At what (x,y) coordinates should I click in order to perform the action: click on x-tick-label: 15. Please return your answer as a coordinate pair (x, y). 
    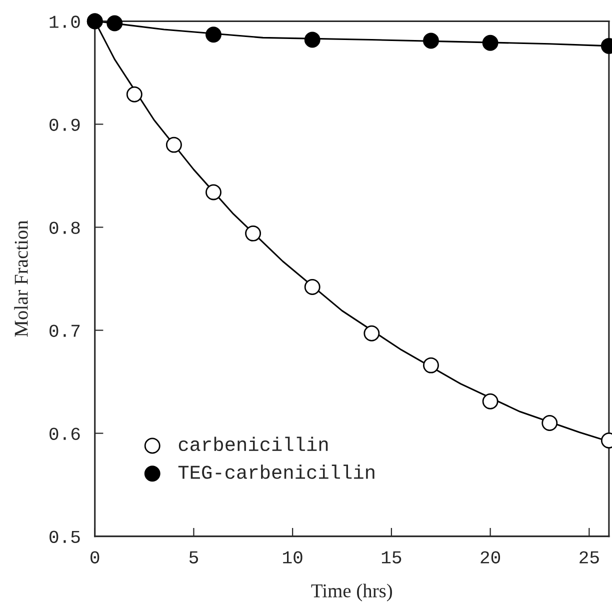
    Looking at the image, I should click on (392, 557).